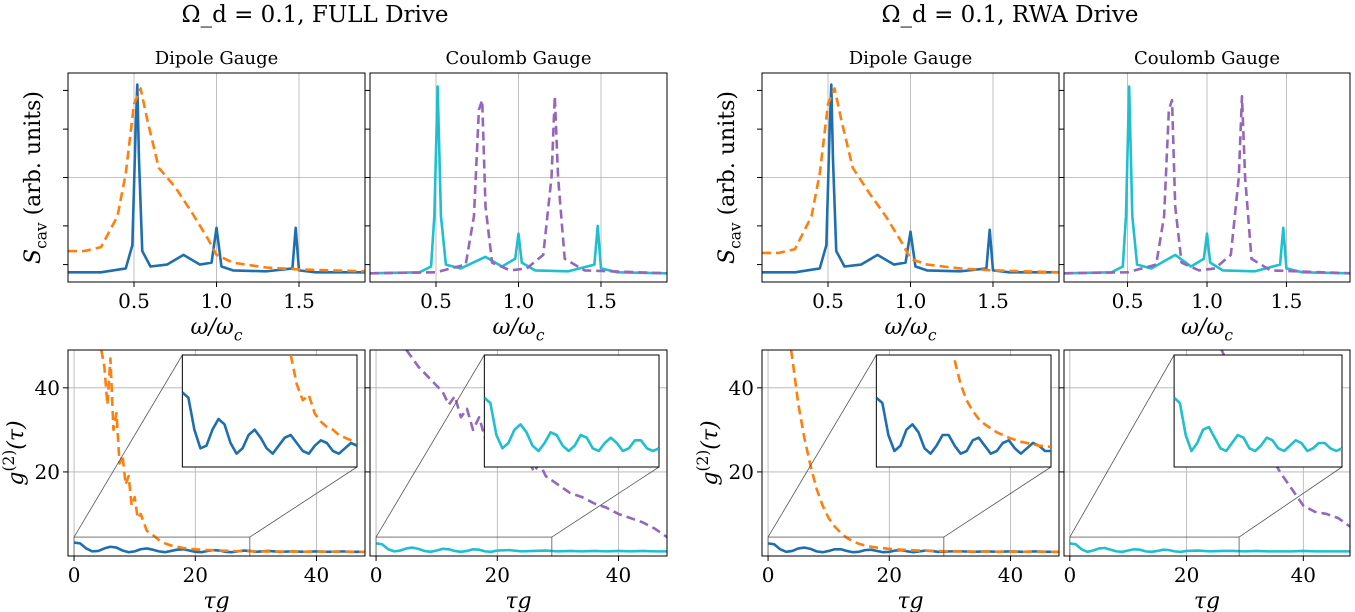 The image size is (1355, 612). What do you see at coordinates (14, 452) in the screenshot?
I see `panel-5-ylabel: g(2)(τ)` at bounding box center [14, 452].